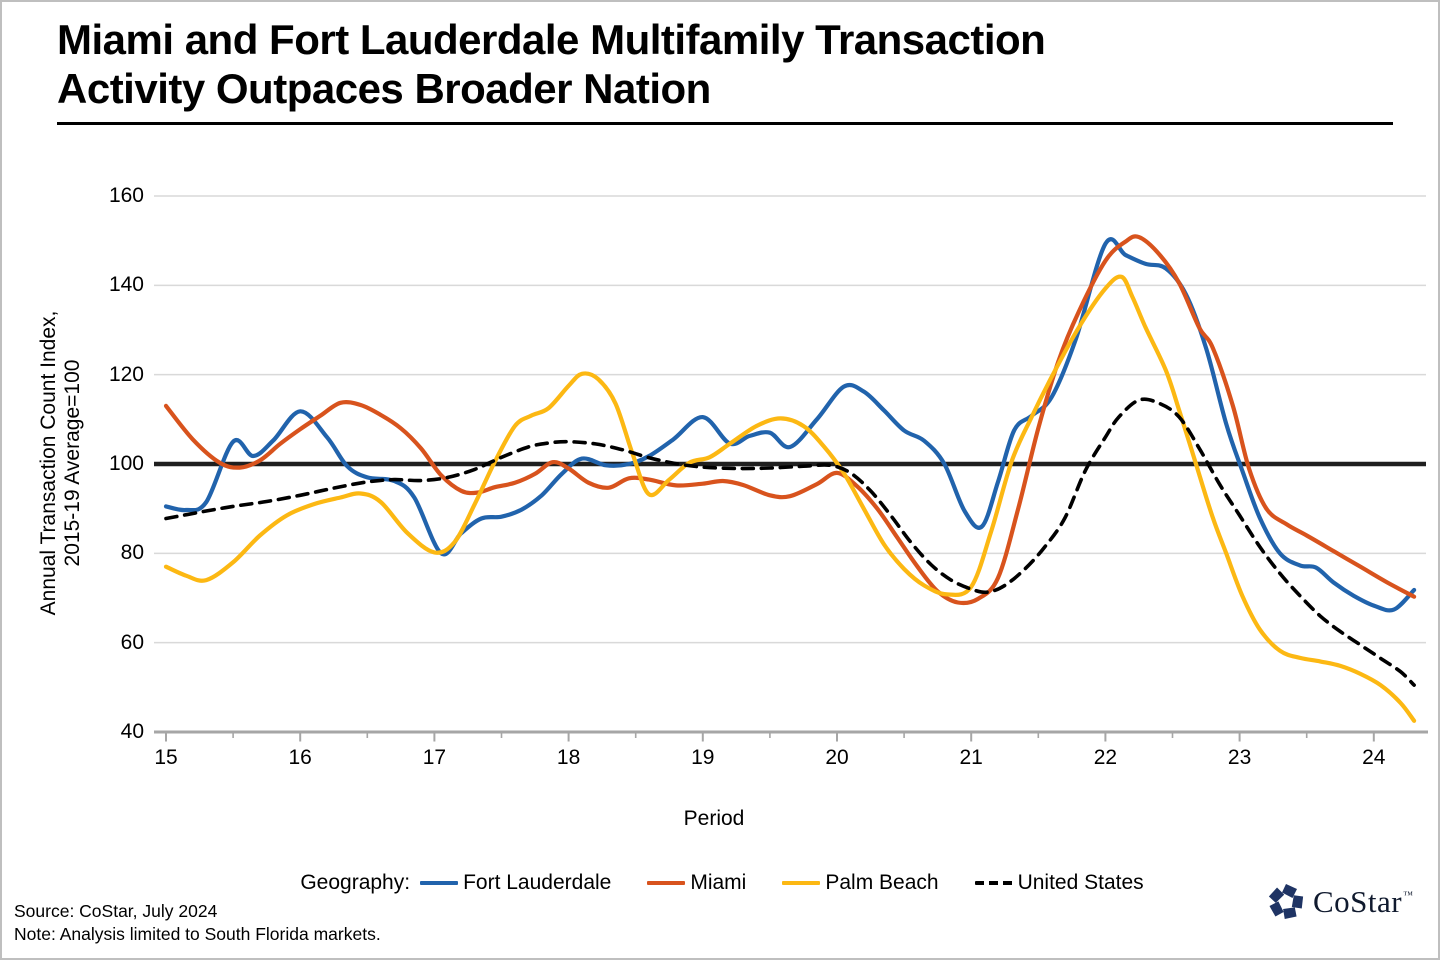  Describe the element at coordinates (166, 757) in the screenshot. I see `x-tick-label-15: 15` at that location.